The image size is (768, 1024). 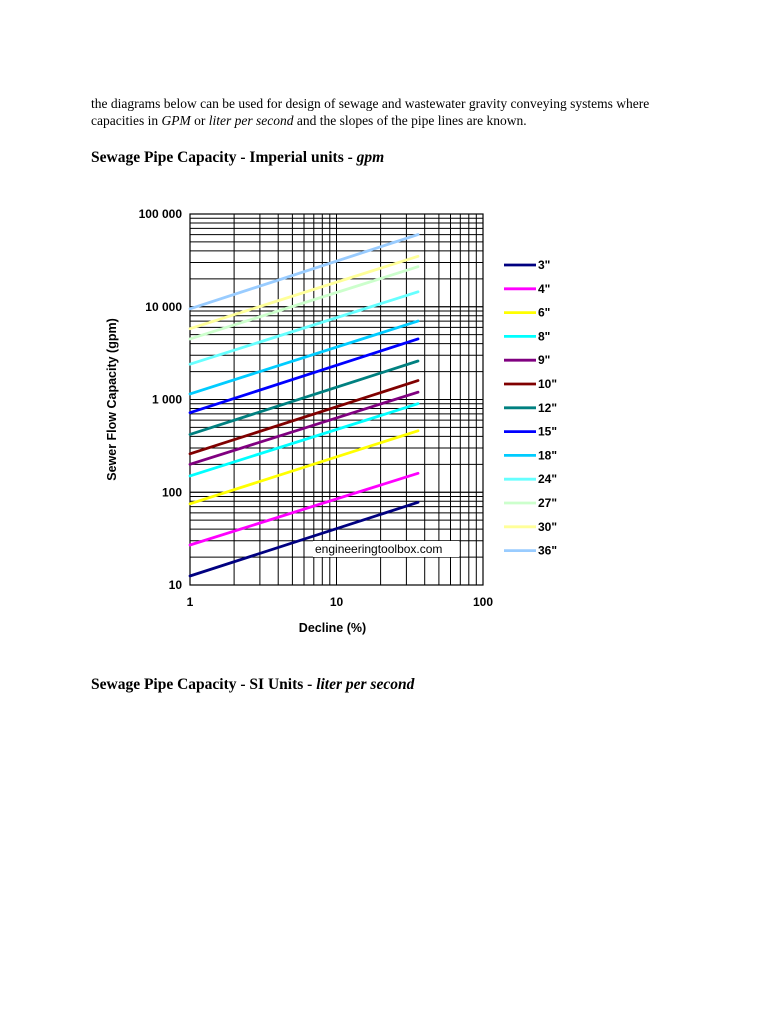 I want to click on watermark-bg, so click(x=386, y=549).